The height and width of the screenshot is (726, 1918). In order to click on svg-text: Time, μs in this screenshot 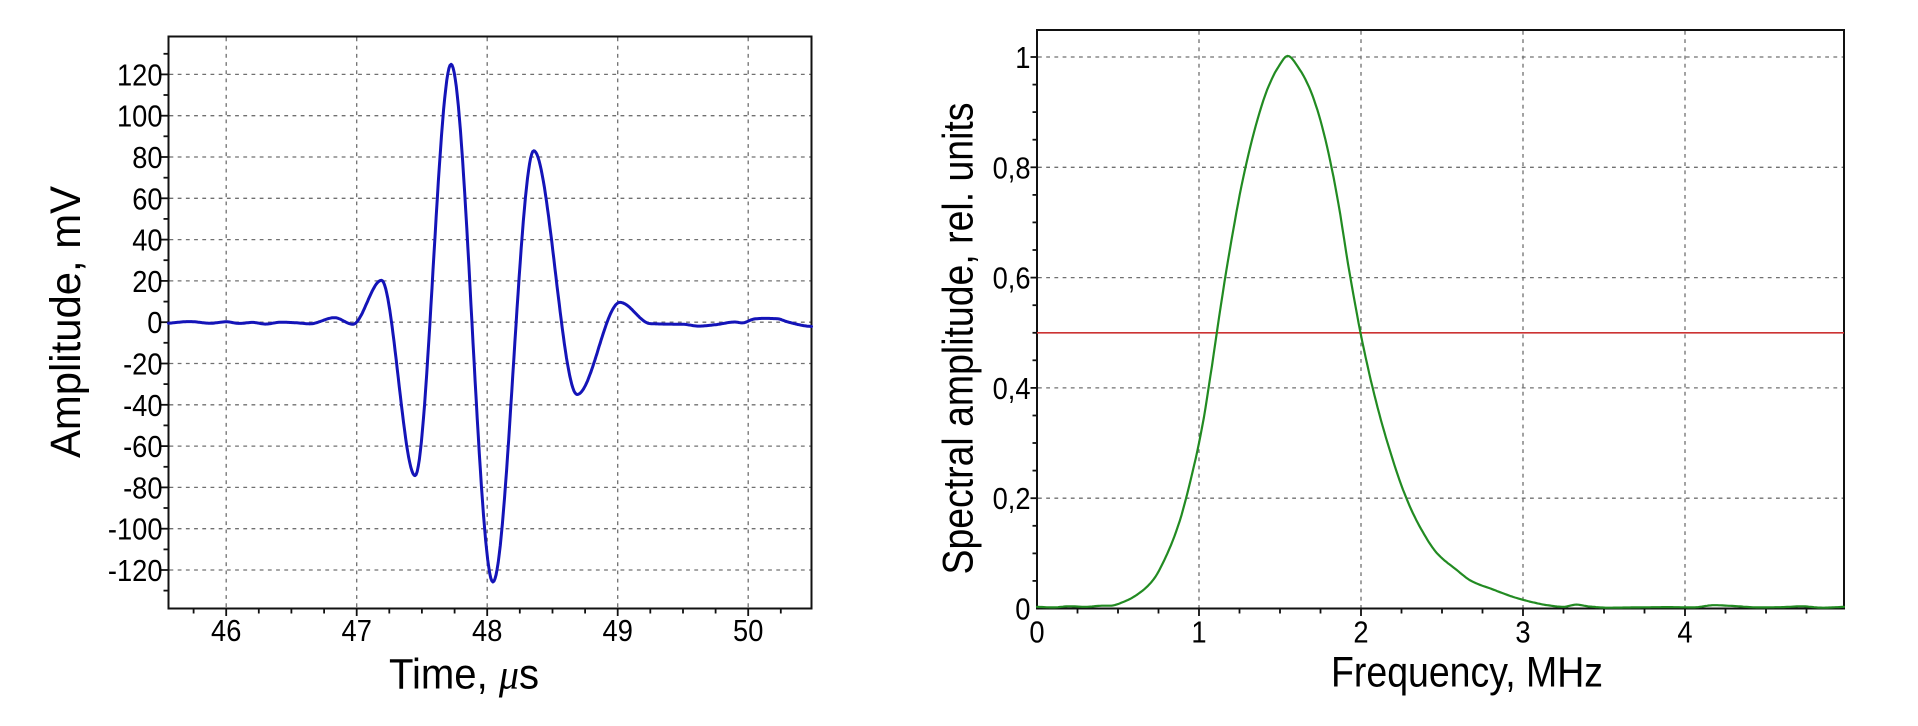, I will do `click(464, 675)`.